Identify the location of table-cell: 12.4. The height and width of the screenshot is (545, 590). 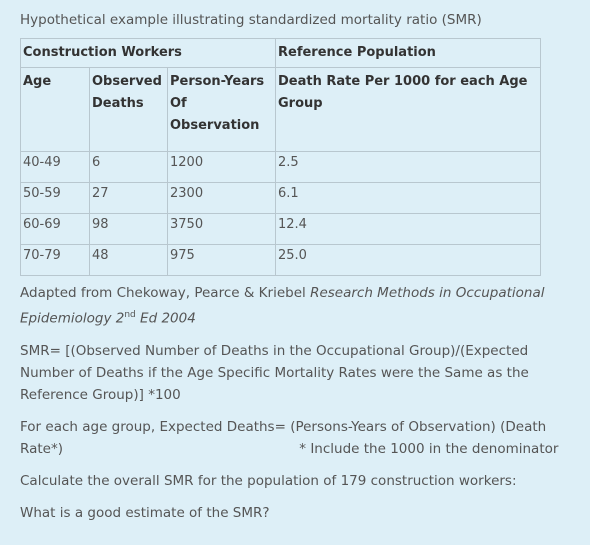
(408, 229).